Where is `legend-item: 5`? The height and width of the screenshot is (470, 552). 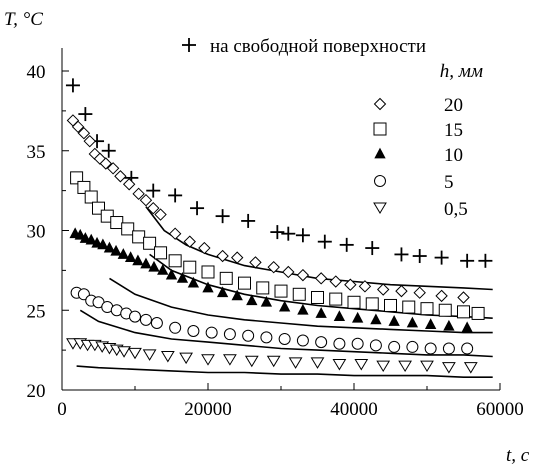
legend-item: 5 is located at coordinates (414, 182).